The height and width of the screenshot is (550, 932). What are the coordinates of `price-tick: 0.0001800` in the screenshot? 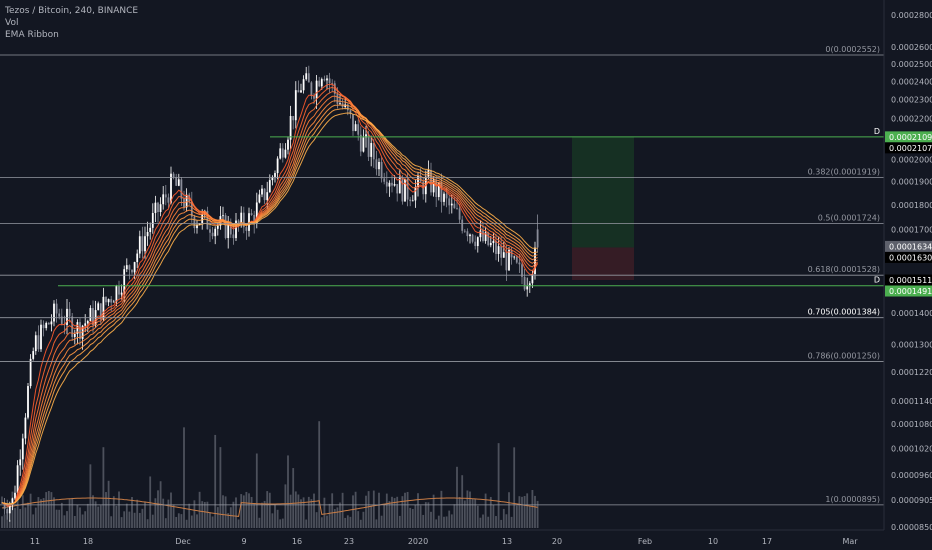 It's located at (911, 205).